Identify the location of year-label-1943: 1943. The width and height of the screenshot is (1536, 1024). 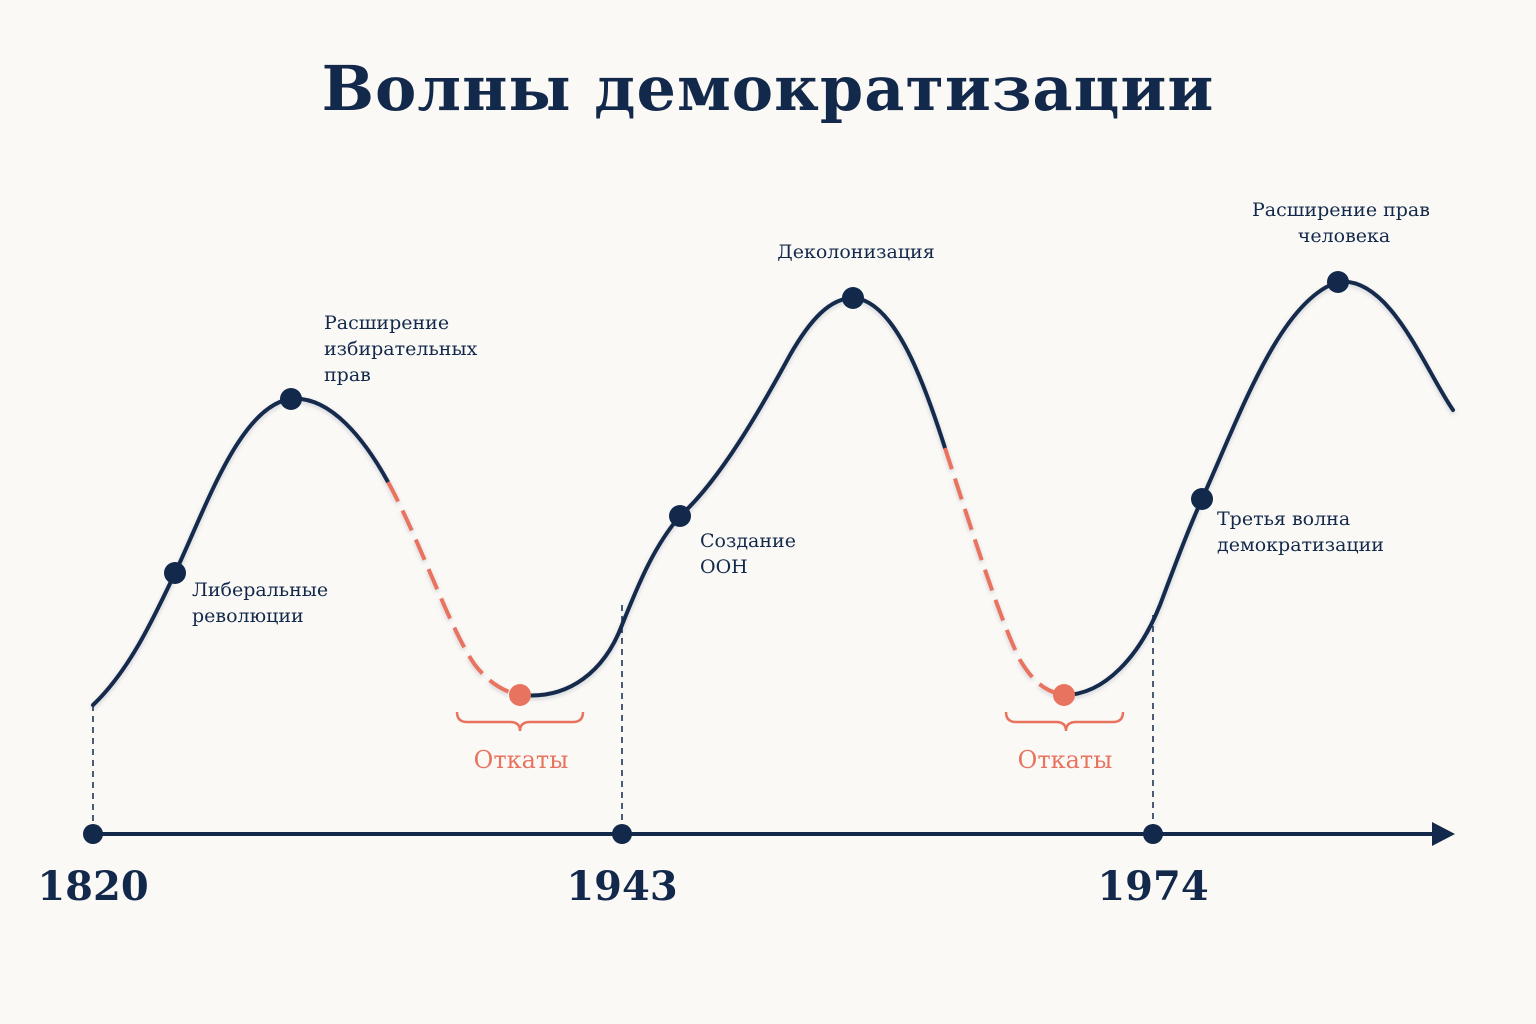
(621, 886).